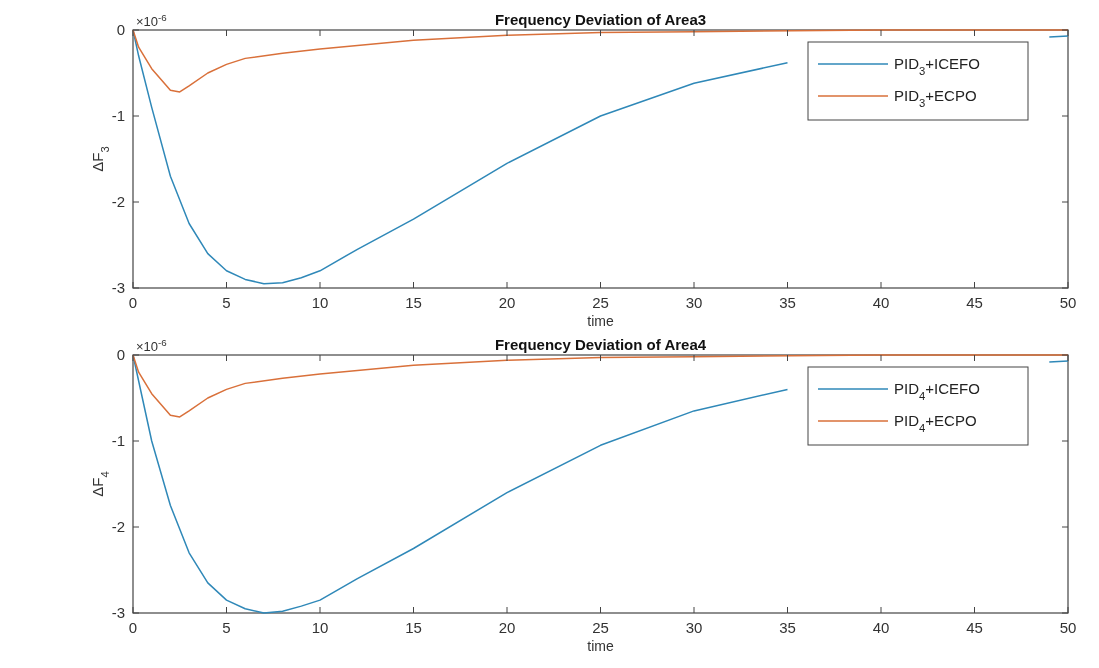 The height and width of the screenshot is (668, 1099). What do you see at coordinates (935, 423) in the screenshot?
I see `legend-label: PID$_{4}$+ECPO` at bounding box center [935, 423].